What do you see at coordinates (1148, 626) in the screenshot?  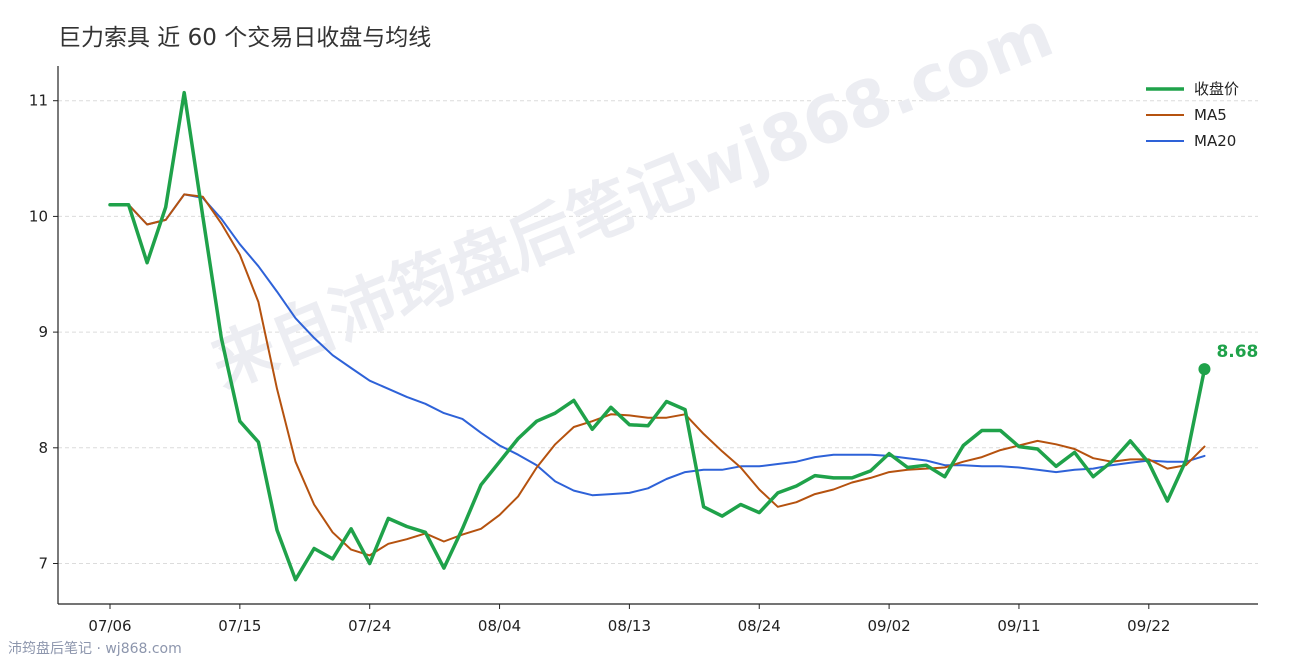 I see `x-tick-label: 09/22` at bounding box center [1148, 626].